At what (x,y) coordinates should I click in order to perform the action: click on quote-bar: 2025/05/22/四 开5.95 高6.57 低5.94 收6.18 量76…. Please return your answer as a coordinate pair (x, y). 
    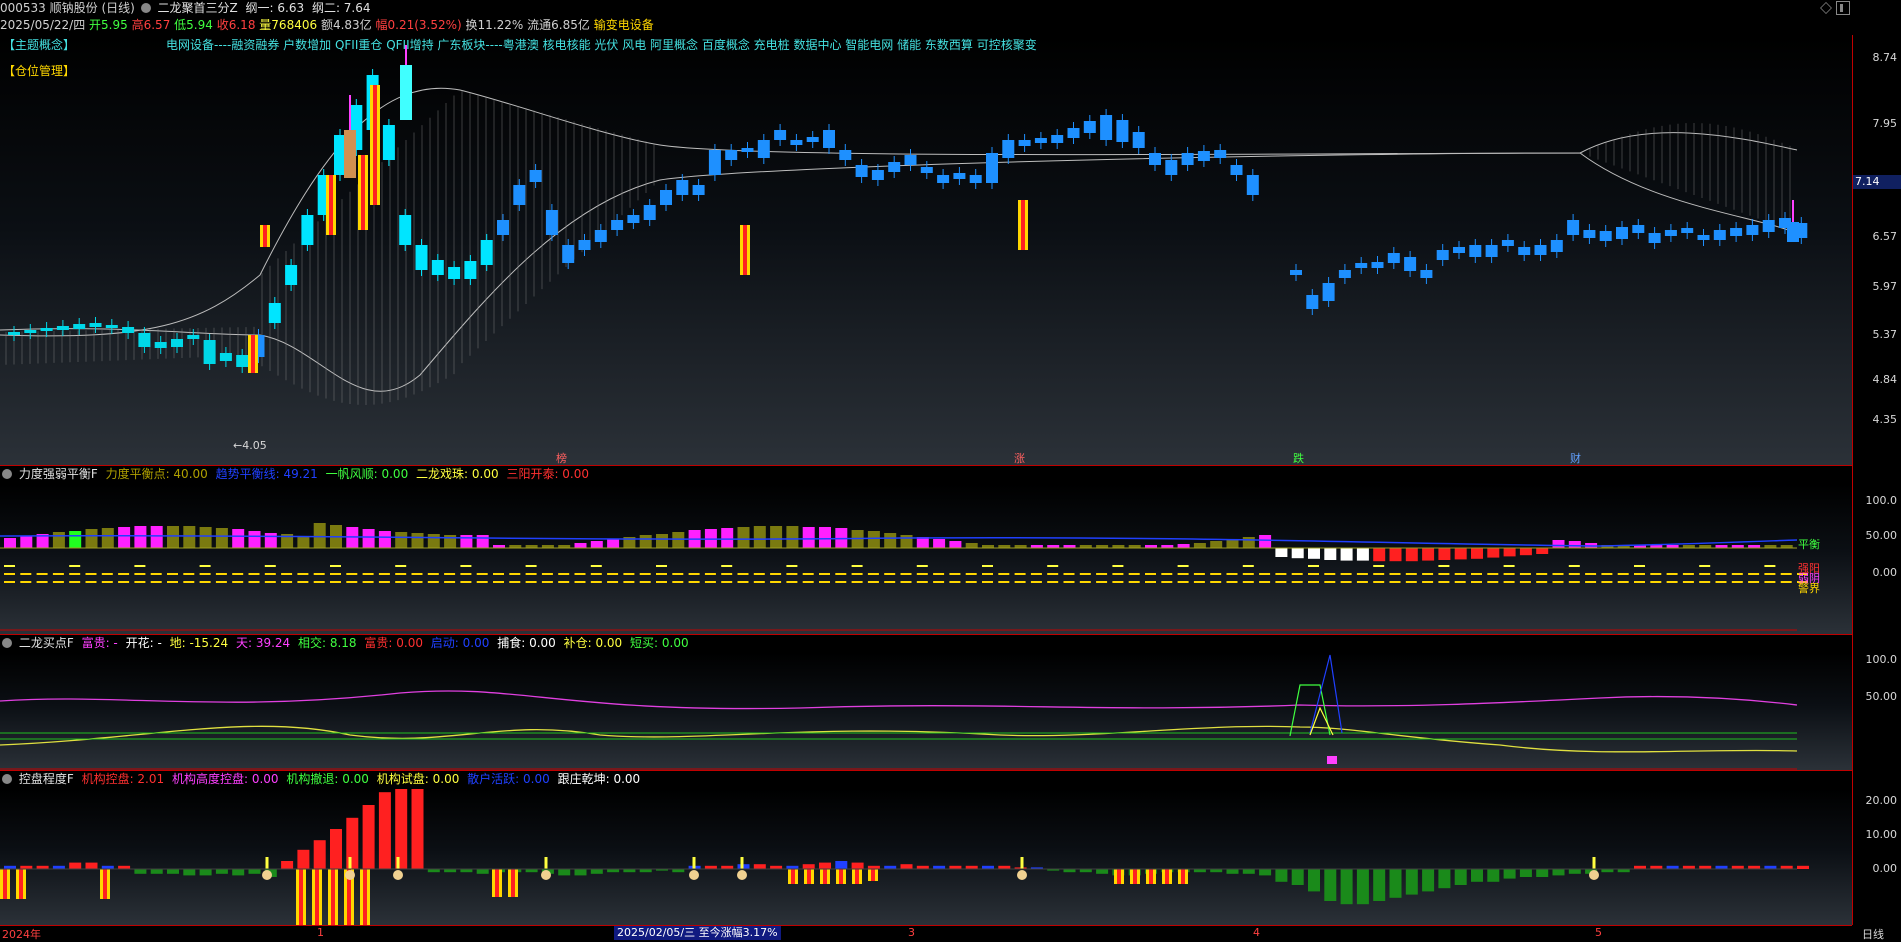
    Looking at the image, I should click on (950, 25).